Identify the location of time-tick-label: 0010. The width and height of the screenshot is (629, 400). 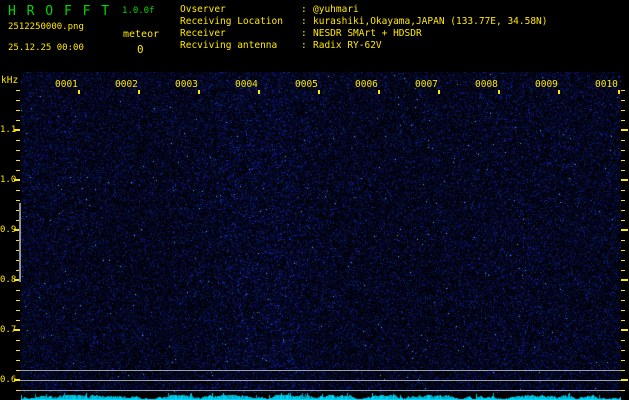
(606, 84).